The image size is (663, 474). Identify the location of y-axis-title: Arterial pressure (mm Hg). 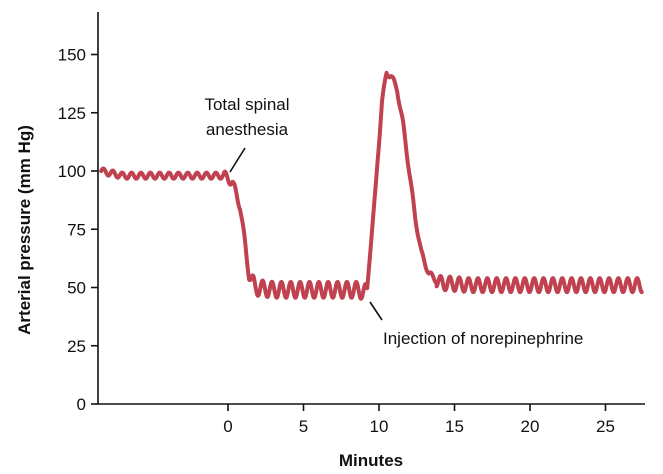
(24, 230).